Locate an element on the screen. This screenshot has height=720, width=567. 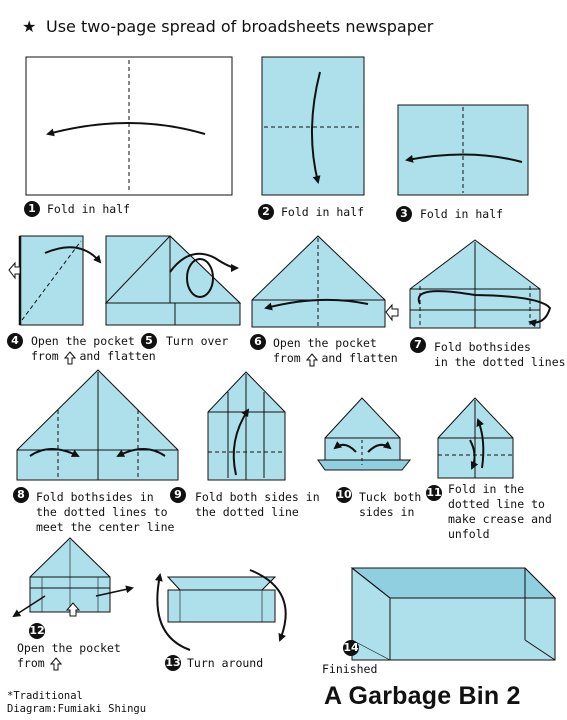
step-2-number: 2 is located at coordinates (266, 212).